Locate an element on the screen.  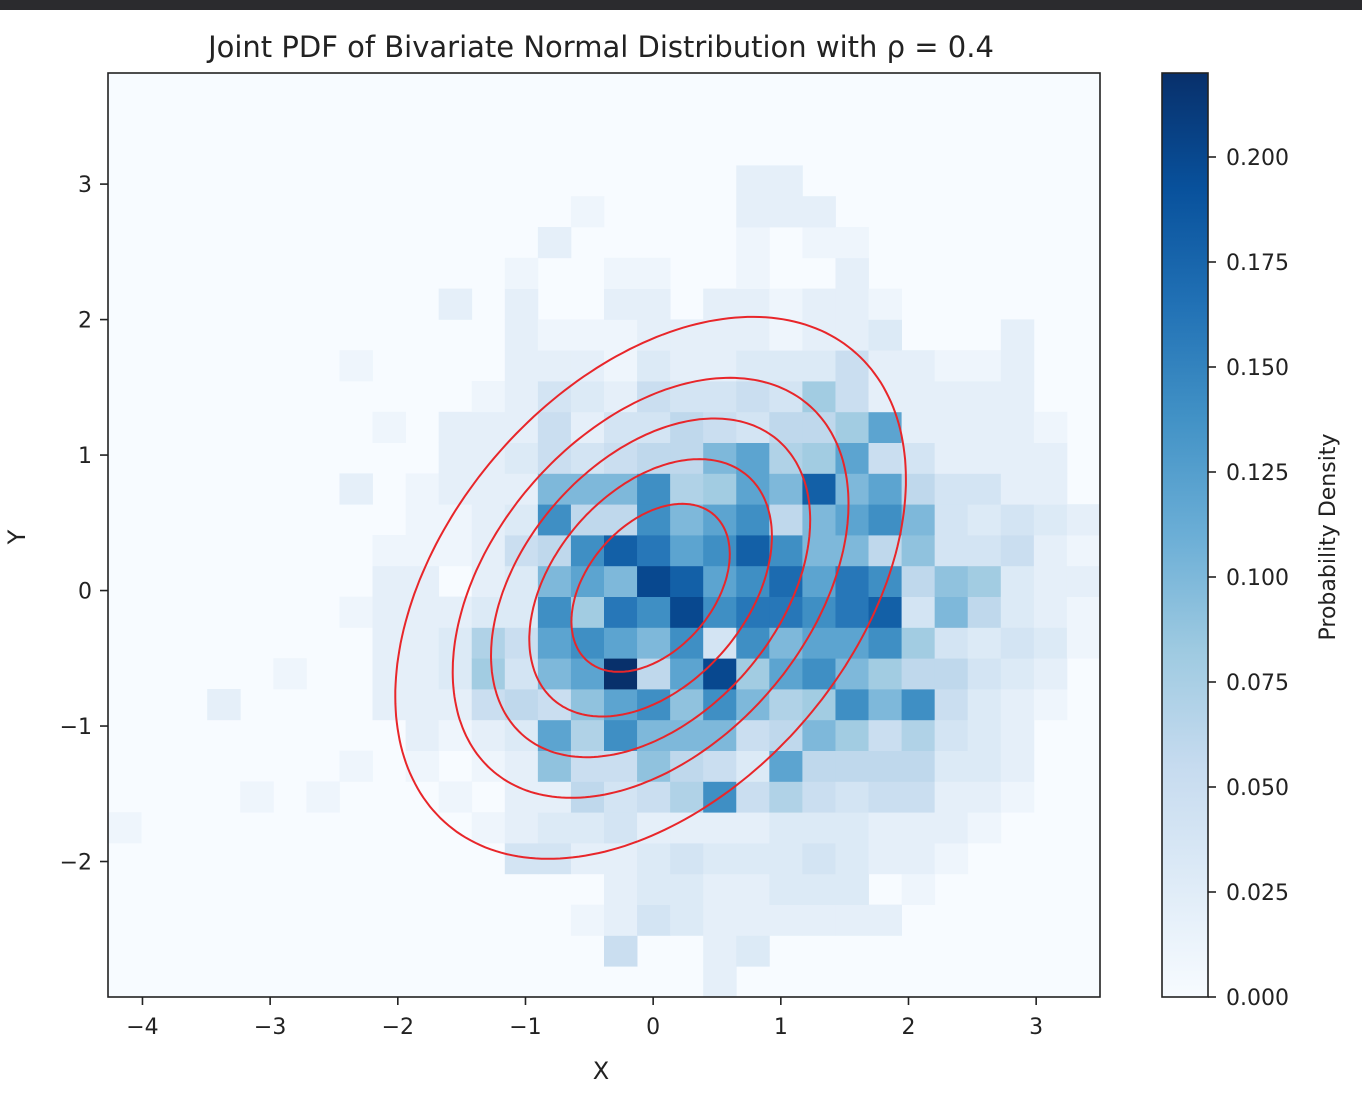
colorbar-tick-label: 0.000 is located at coordinates (1257, 998).